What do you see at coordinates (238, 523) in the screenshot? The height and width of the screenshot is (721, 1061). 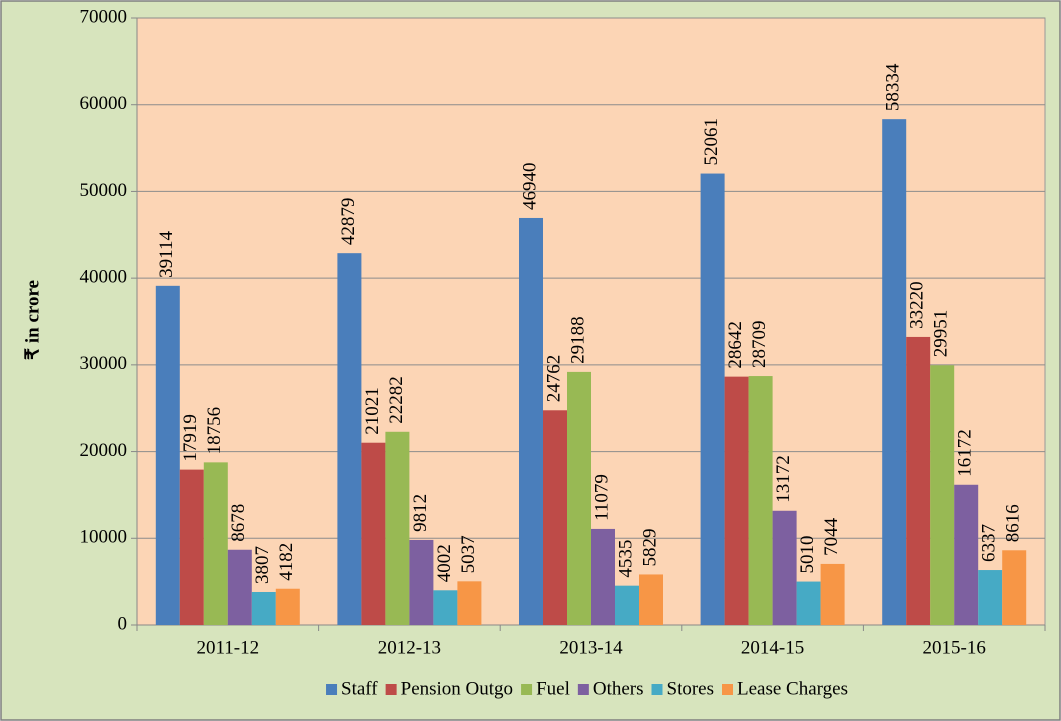 I see `value-label: 8678` at bounding box center [238, 523].